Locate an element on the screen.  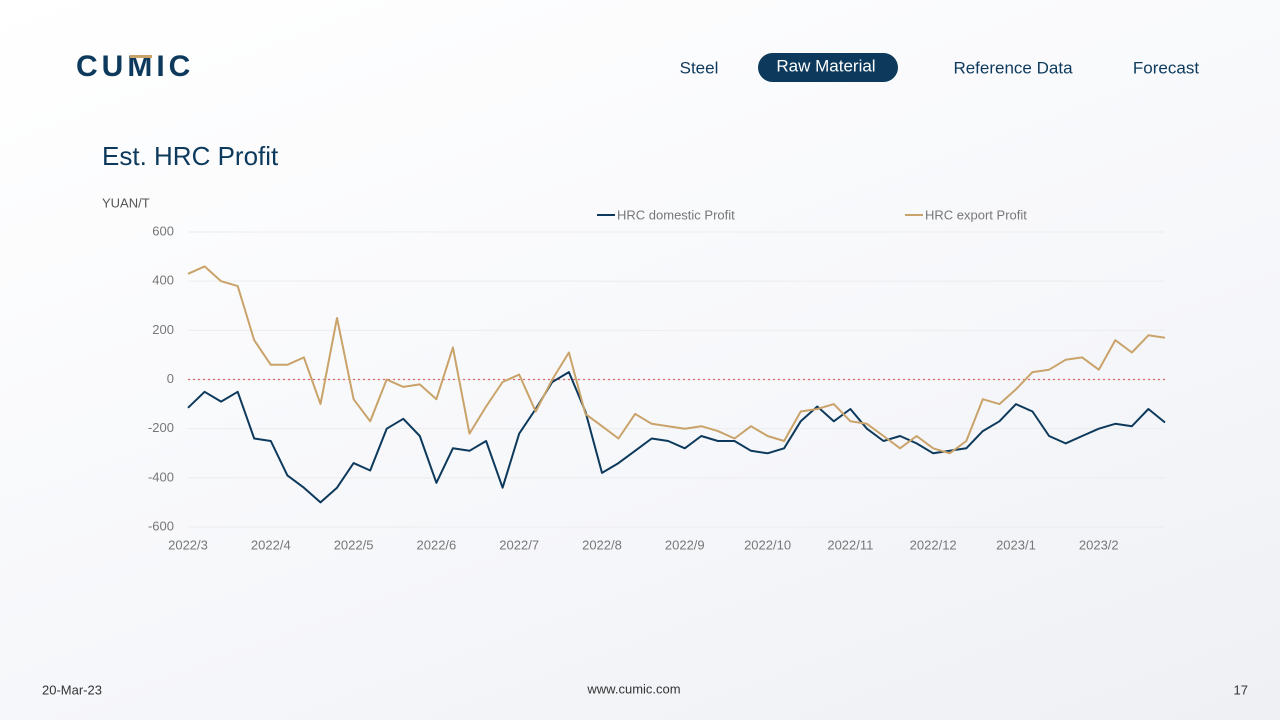
logo-accent is located at coordinates (141, 56).